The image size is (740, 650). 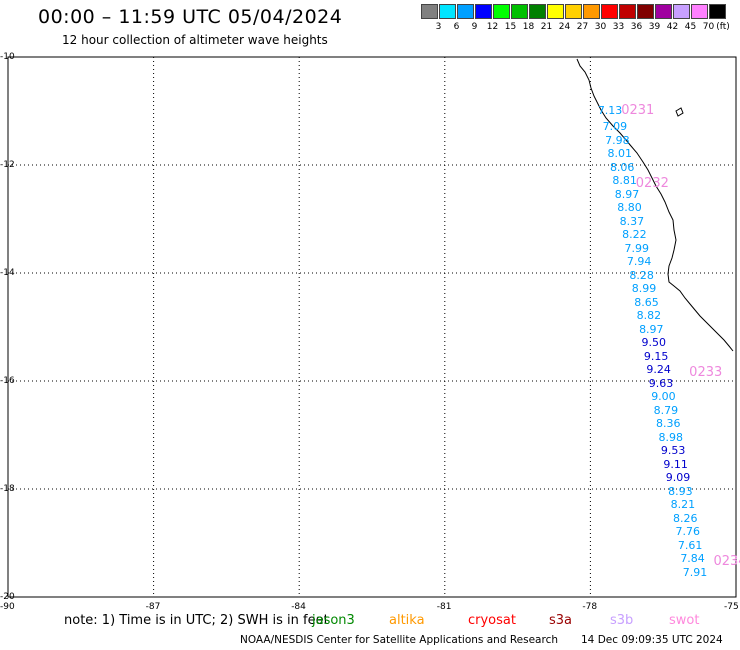 I want to click on island-outline, so click(x=679, y=112).